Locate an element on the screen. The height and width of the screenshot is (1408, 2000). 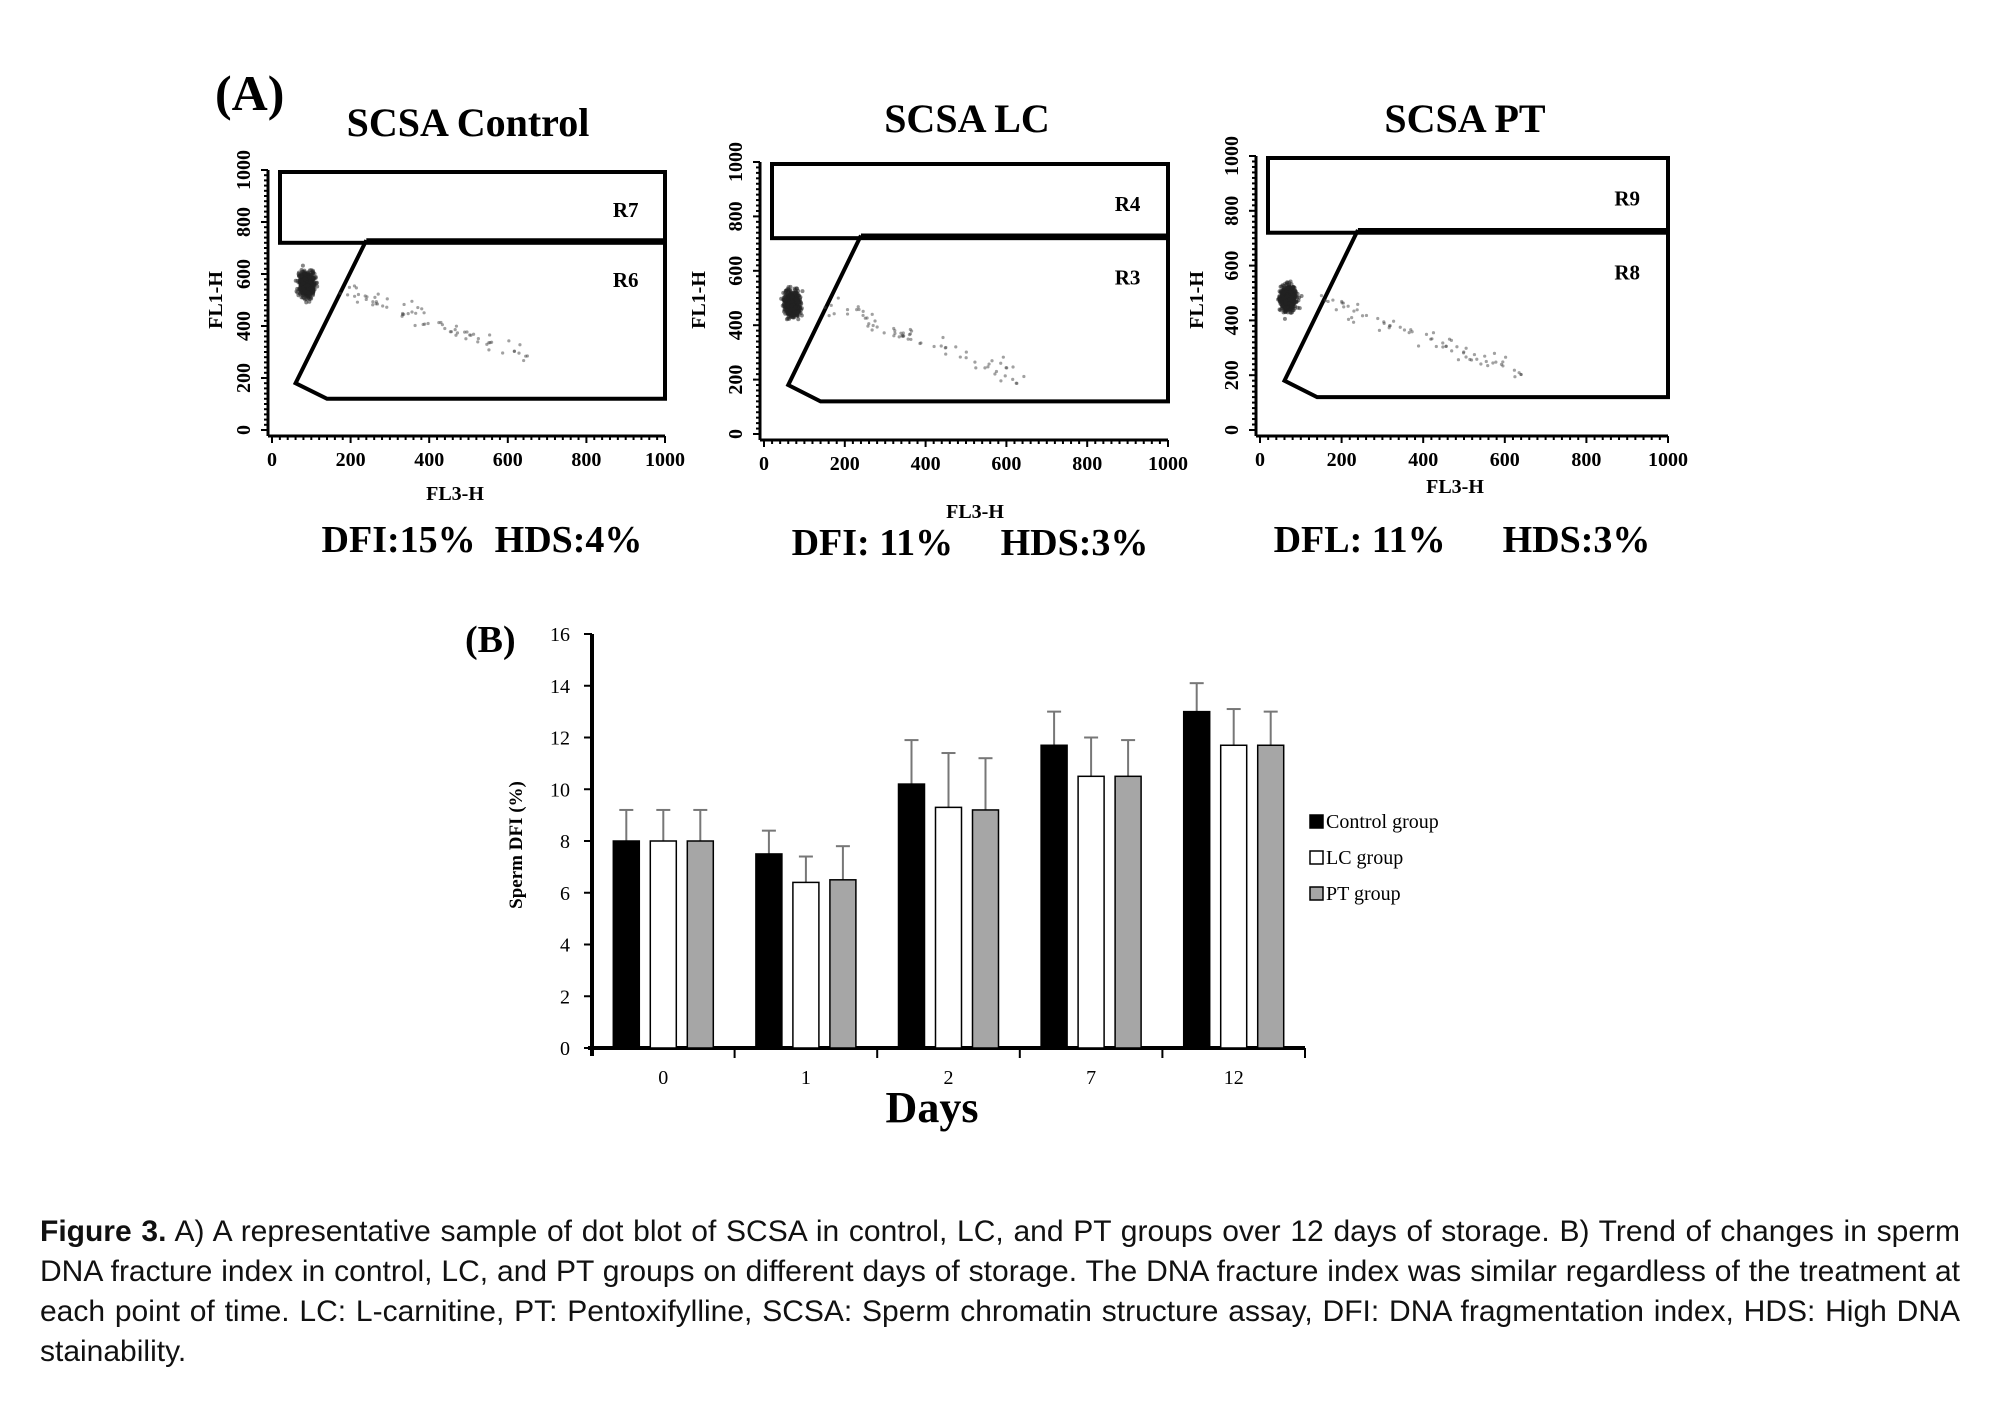
y-tick-label: 400 is located at coordinates (736, 325).